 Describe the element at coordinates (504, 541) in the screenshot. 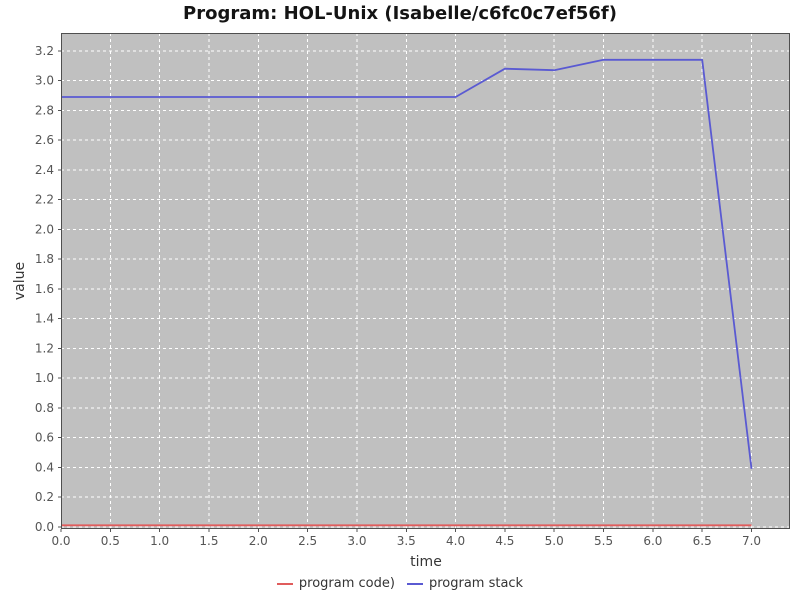

I see `x-tick-label: 4.5` at that location.